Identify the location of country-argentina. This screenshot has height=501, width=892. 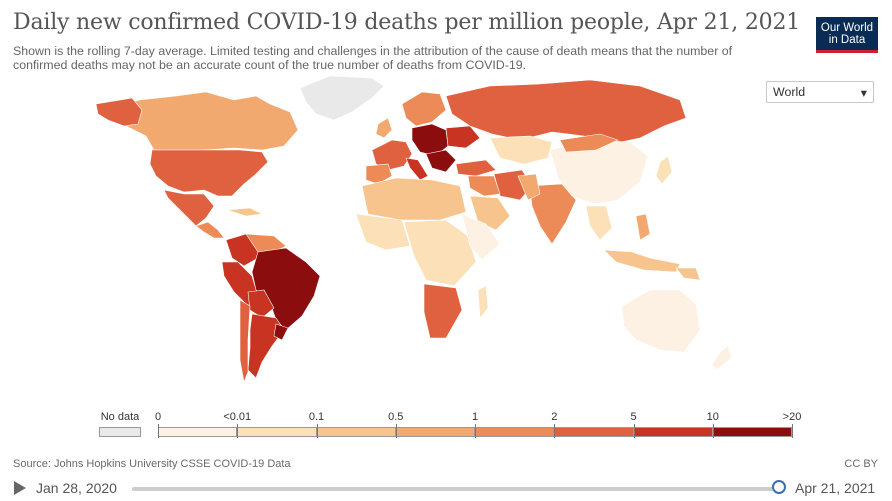
(266, 346).